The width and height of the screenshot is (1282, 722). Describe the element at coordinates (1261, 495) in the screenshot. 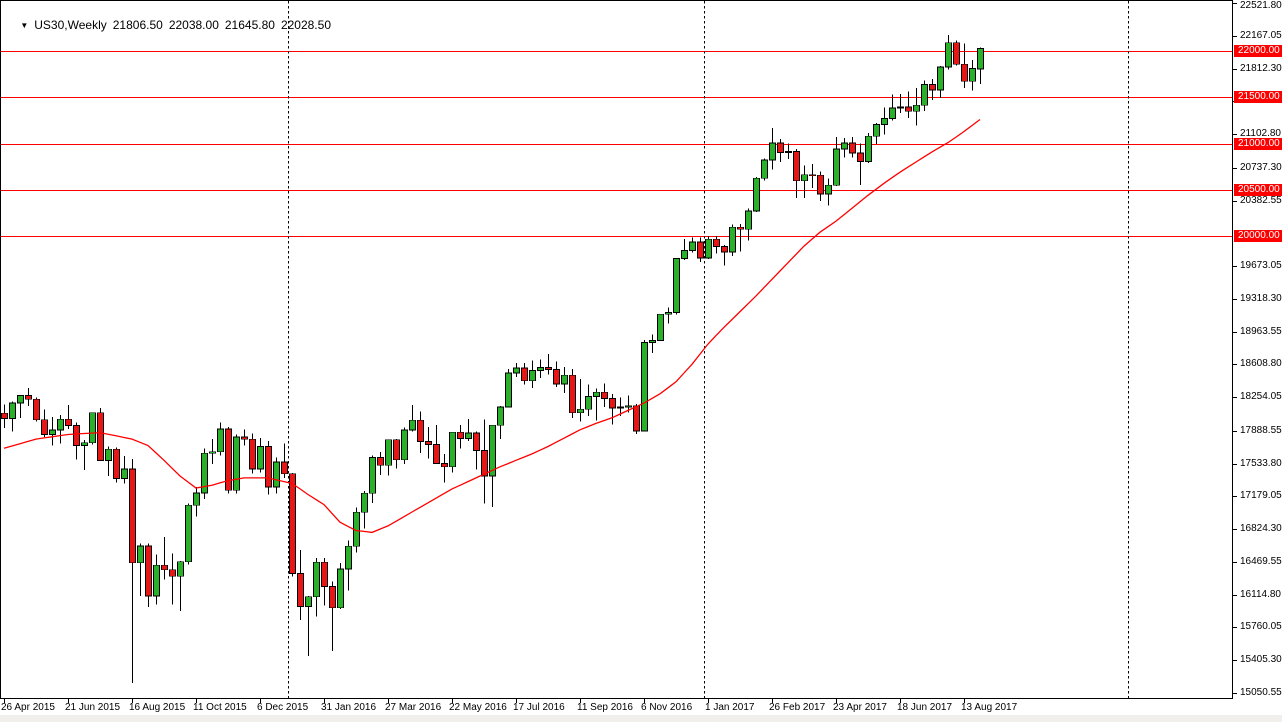

I see `price-axis-label: 17179.05` at that location.